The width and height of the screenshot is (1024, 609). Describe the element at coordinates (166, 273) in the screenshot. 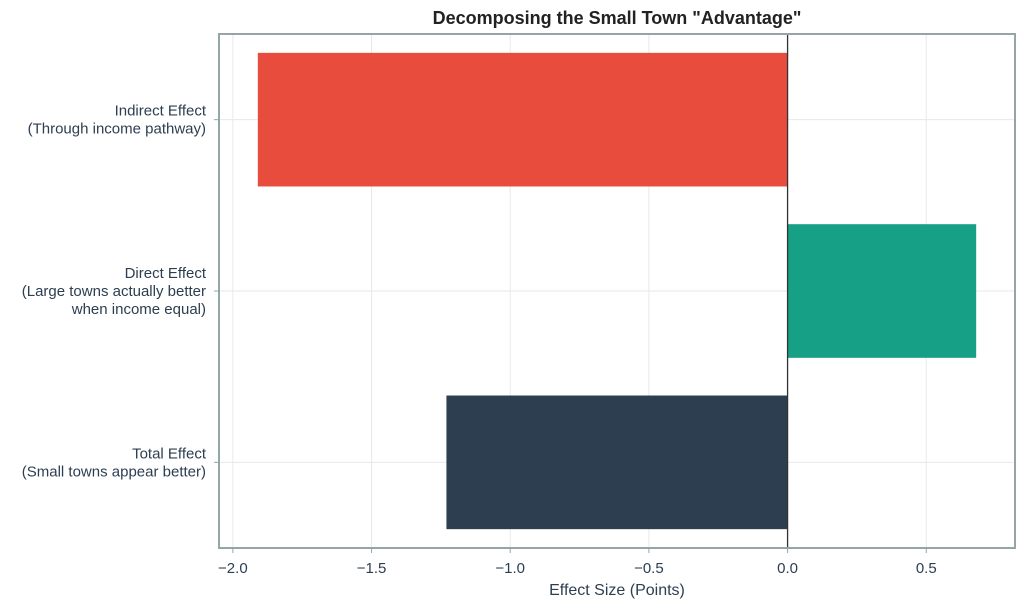

I see `y-category-label: Direct Effect` at that location.